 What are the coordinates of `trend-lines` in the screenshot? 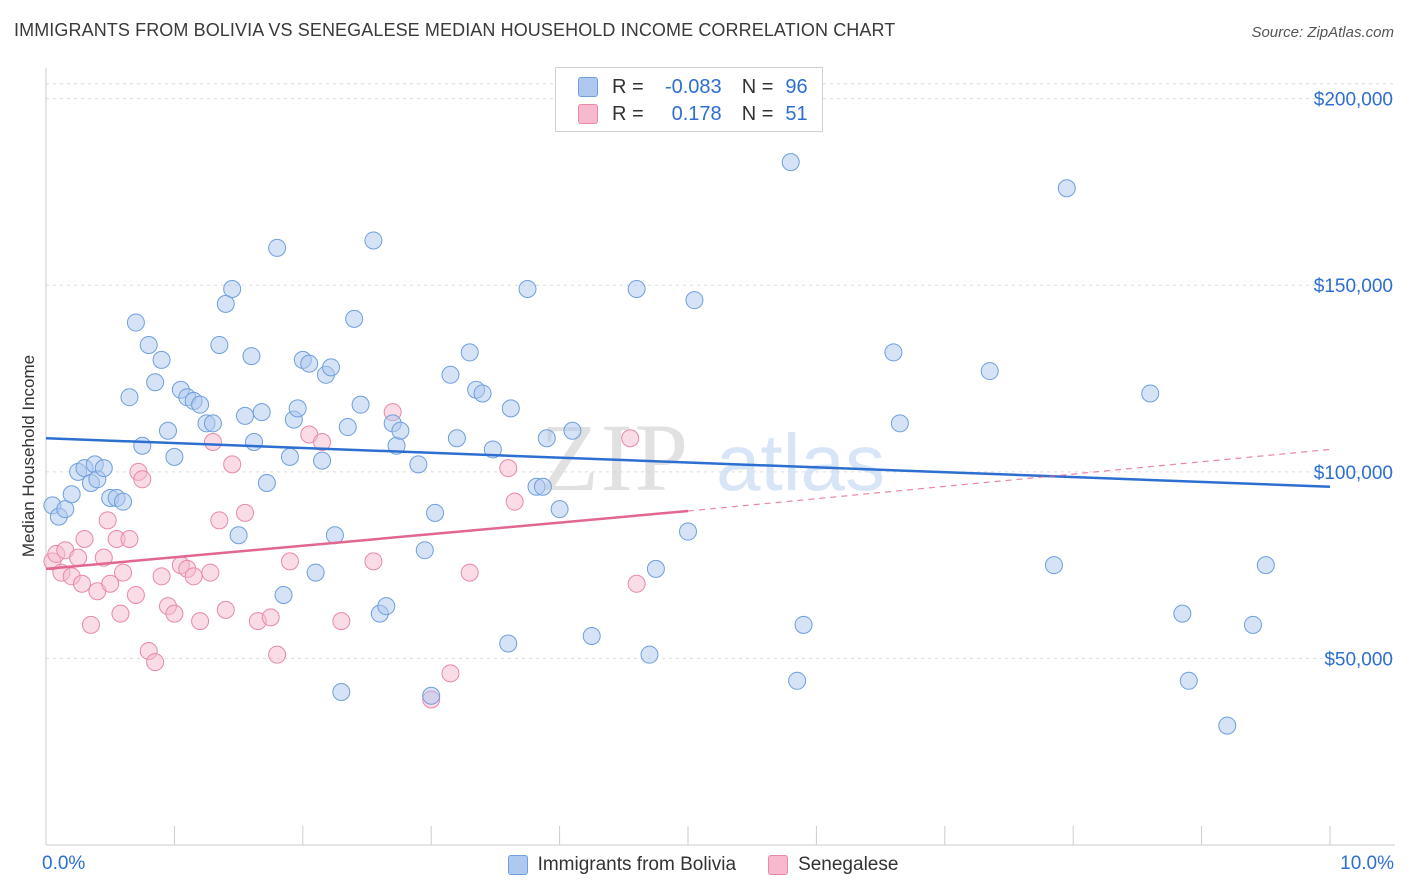 It's located at (688, 503).